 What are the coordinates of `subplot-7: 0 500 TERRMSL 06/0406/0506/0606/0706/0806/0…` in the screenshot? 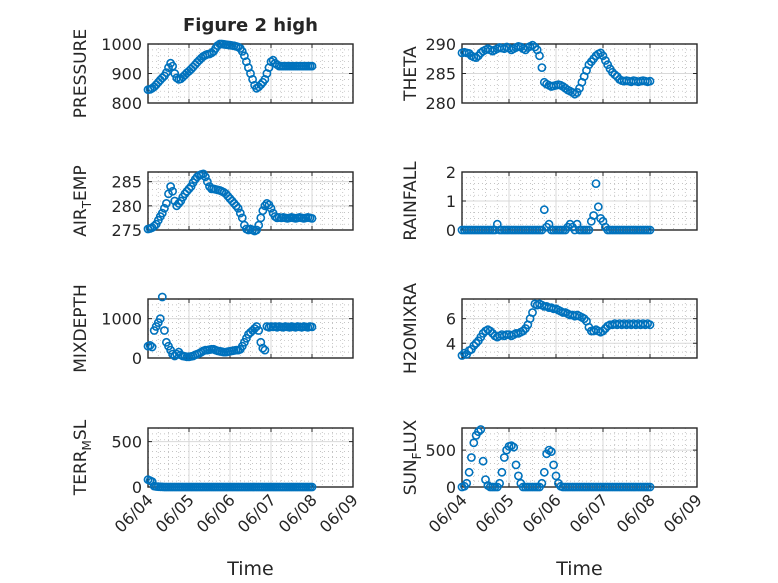 It's located at (216, 499).